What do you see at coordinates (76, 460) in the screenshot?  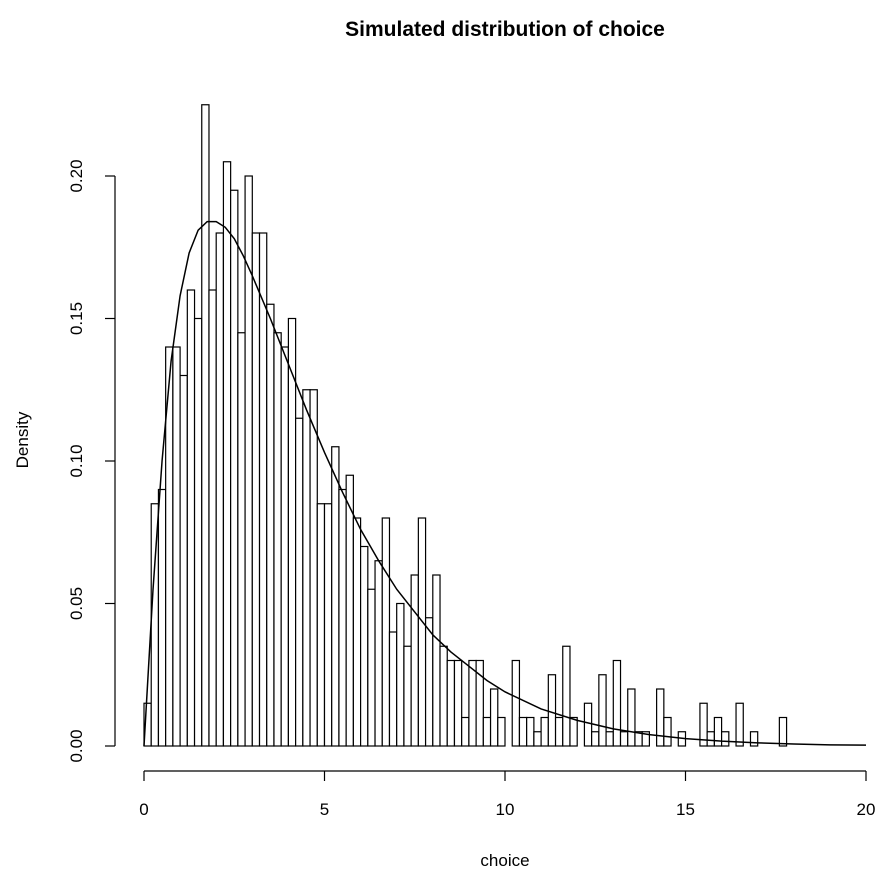 I see `y-tick-label: 0.10` at bounding box center [76, 460].